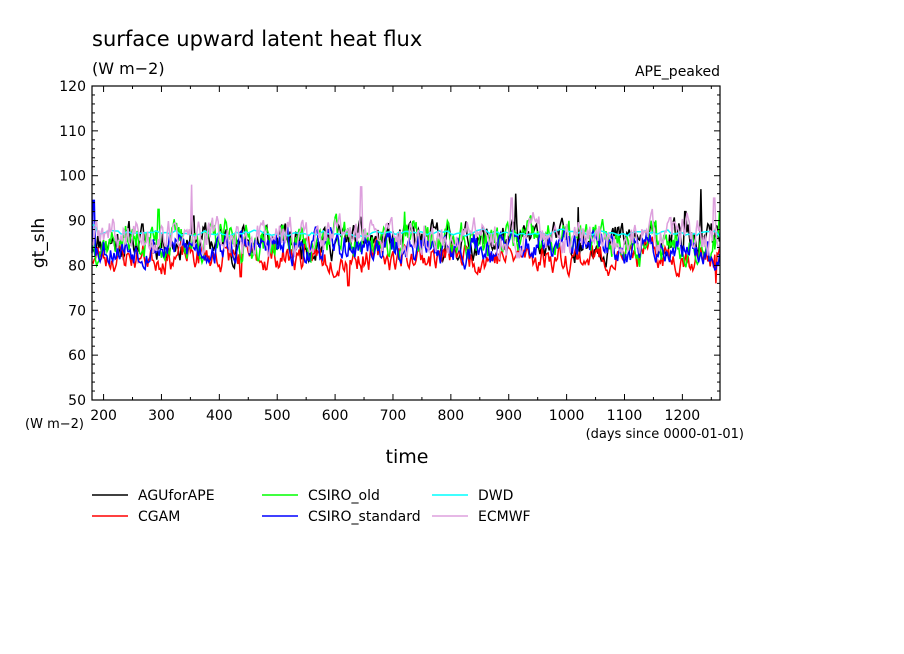 The height and width of the screenshot is (654, 904). I want to click on chart-title: surface upward latent heat flux, so click(257, 39).